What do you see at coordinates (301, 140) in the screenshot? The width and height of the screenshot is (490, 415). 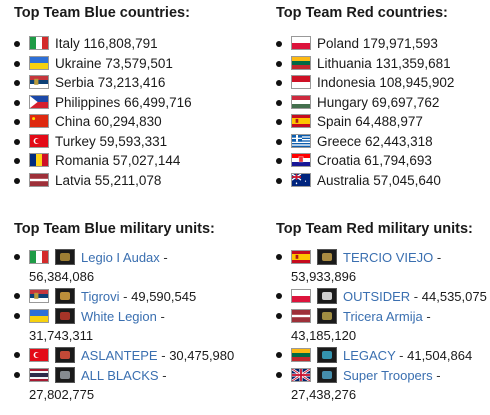 I see `greece-flag-icon` at bounding box center [301, 140].